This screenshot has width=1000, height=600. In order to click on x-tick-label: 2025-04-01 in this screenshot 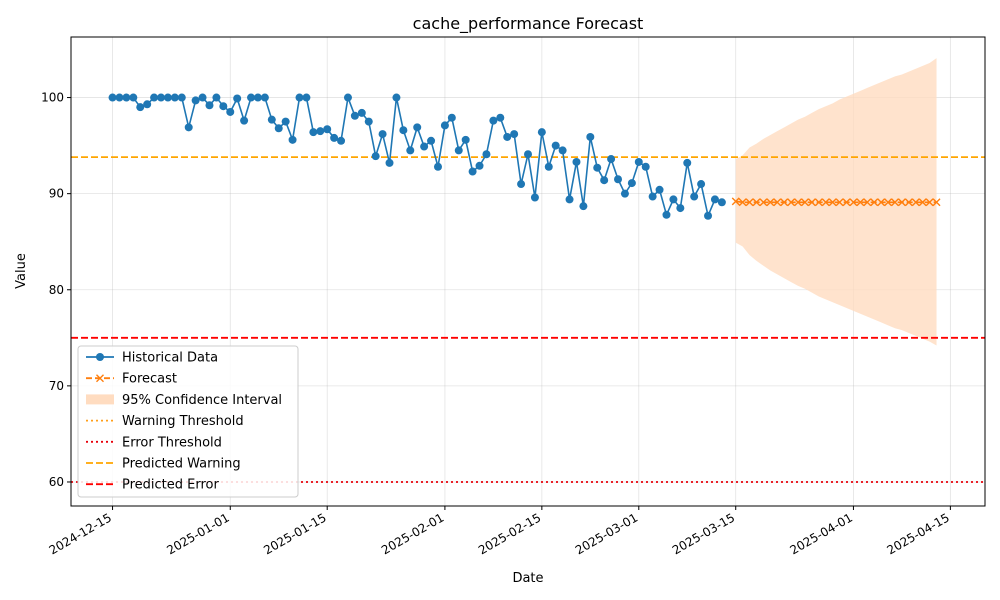, I will do `click(821, 533)`.